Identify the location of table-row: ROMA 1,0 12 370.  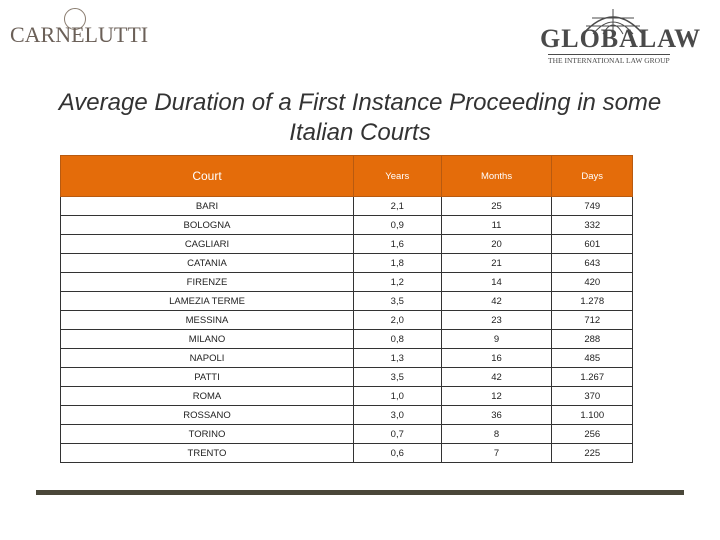
(346, 396).